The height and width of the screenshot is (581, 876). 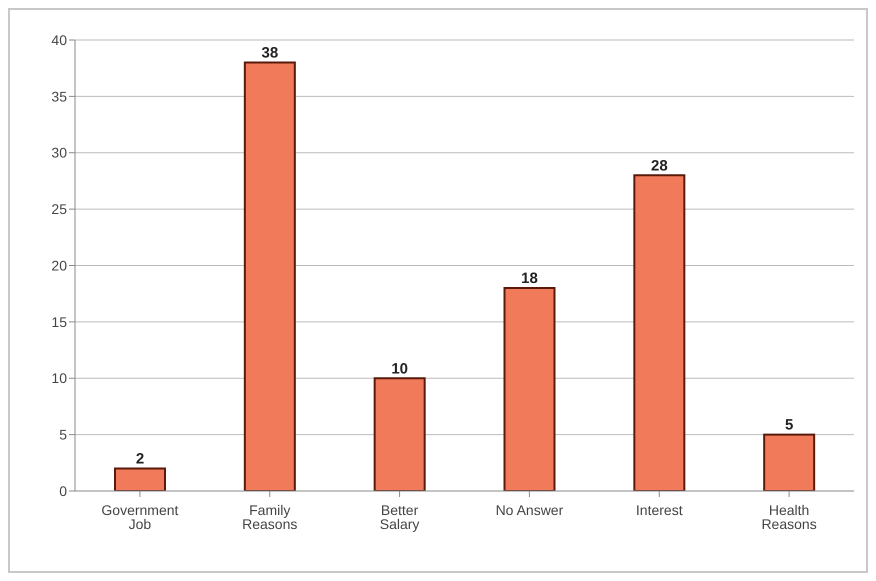 I want to click on y-tick-label: 0, so click(x=63, y=490).